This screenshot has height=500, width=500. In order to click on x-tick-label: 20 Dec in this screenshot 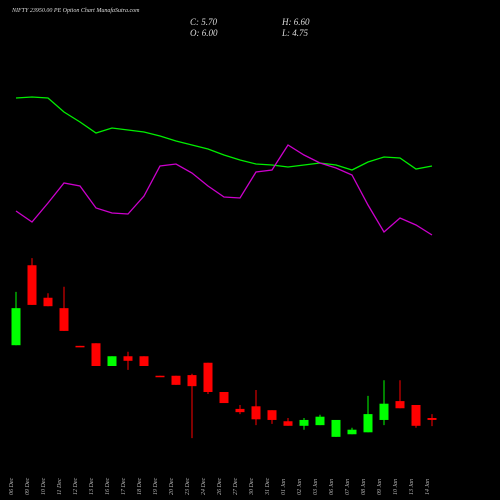, I will do `click(172, 486)`.